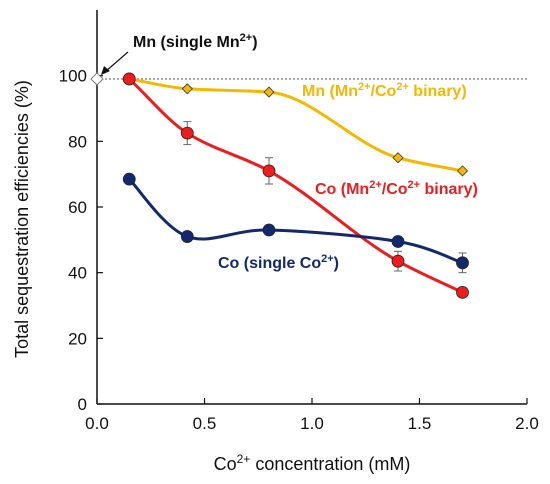  Describe the element at coordinates (295, 125) in the screenshot. I see `curve-mn_binary` at that location.